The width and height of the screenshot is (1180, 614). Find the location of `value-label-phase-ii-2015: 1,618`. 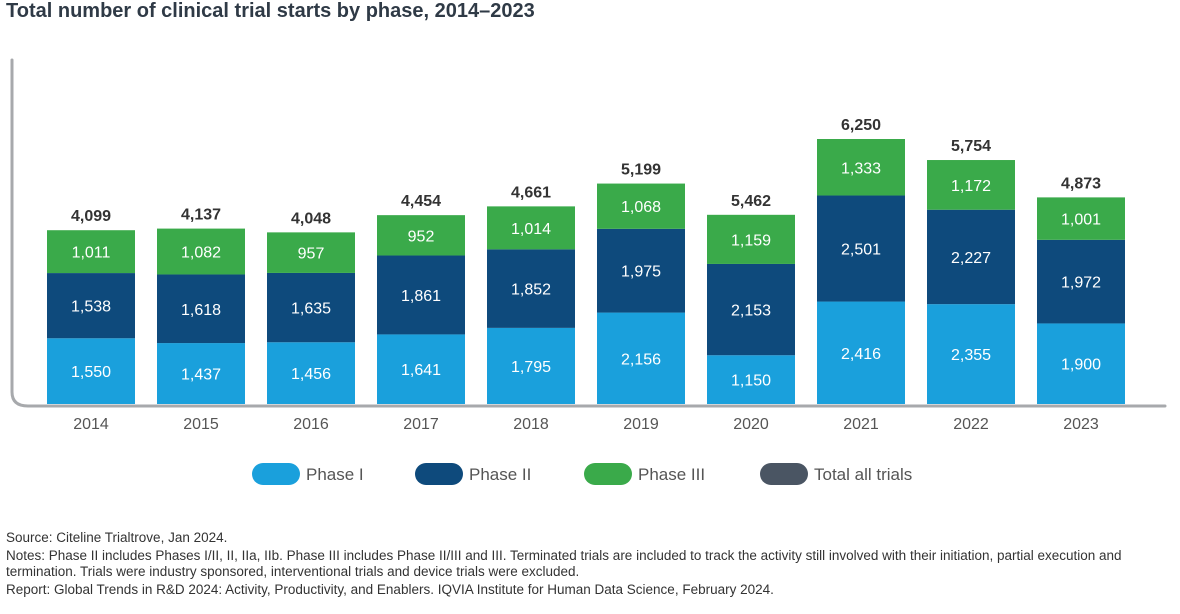

value-label-phase-ii-2015: 1,618 is located at coordinates (201, 310).